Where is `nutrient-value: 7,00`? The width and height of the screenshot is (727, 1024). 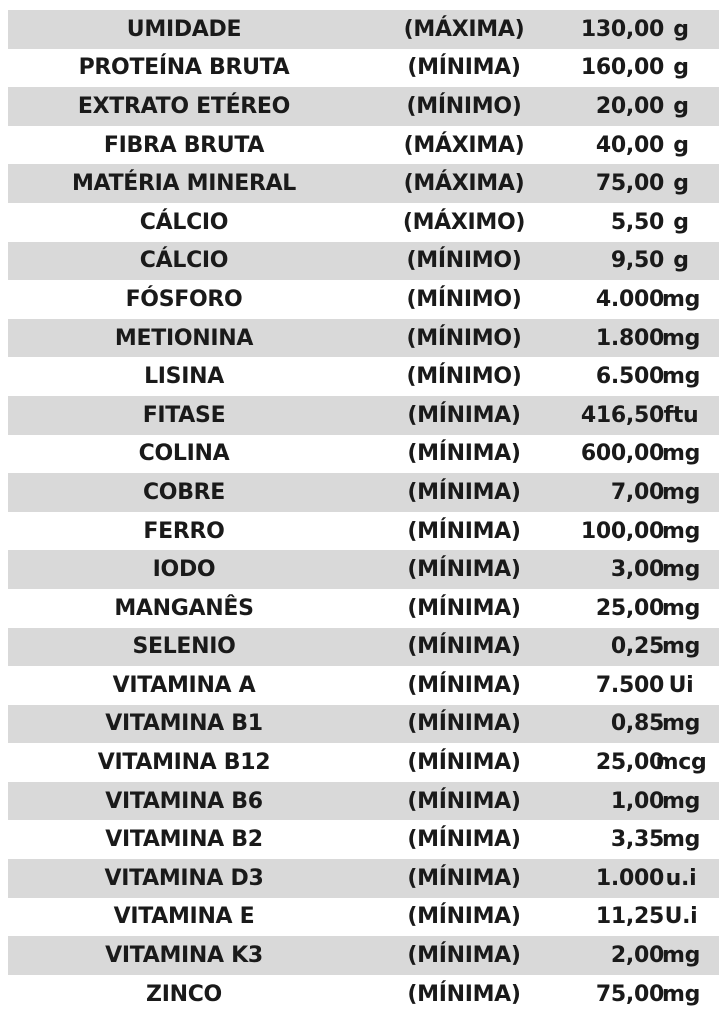
nutrient-value: 7,00 is located at coordinates (637, 492).